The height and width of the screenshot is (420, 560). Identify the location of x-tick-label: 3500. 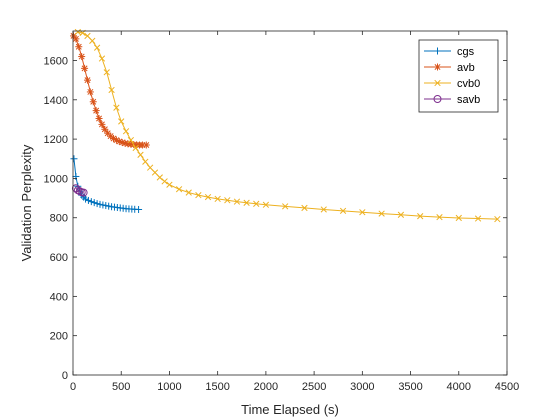
(410, 387).